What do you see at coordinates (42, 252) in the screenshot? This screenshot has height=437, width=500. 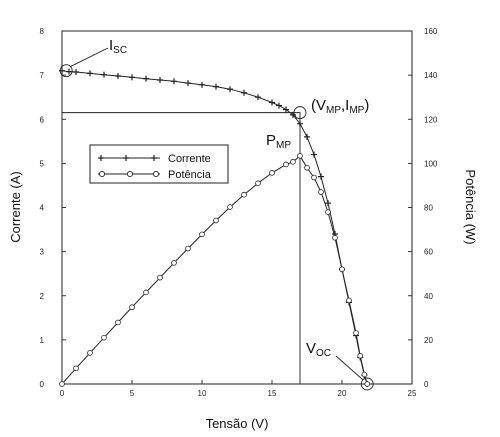 I see `y-tick-label: 3` at bounding box center [42, 252].